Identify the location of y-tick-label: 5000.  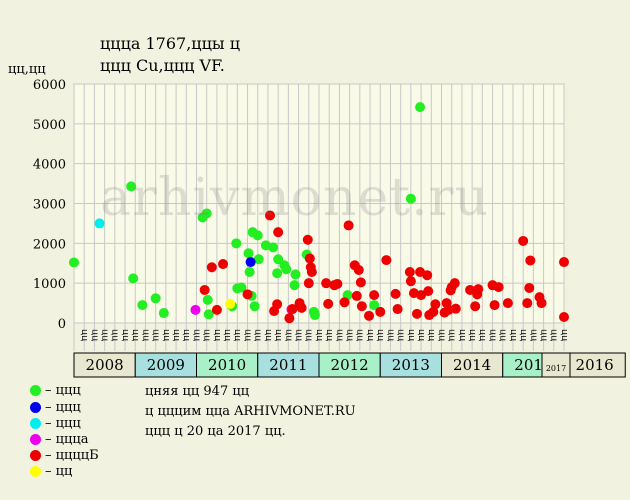
(49, 125).